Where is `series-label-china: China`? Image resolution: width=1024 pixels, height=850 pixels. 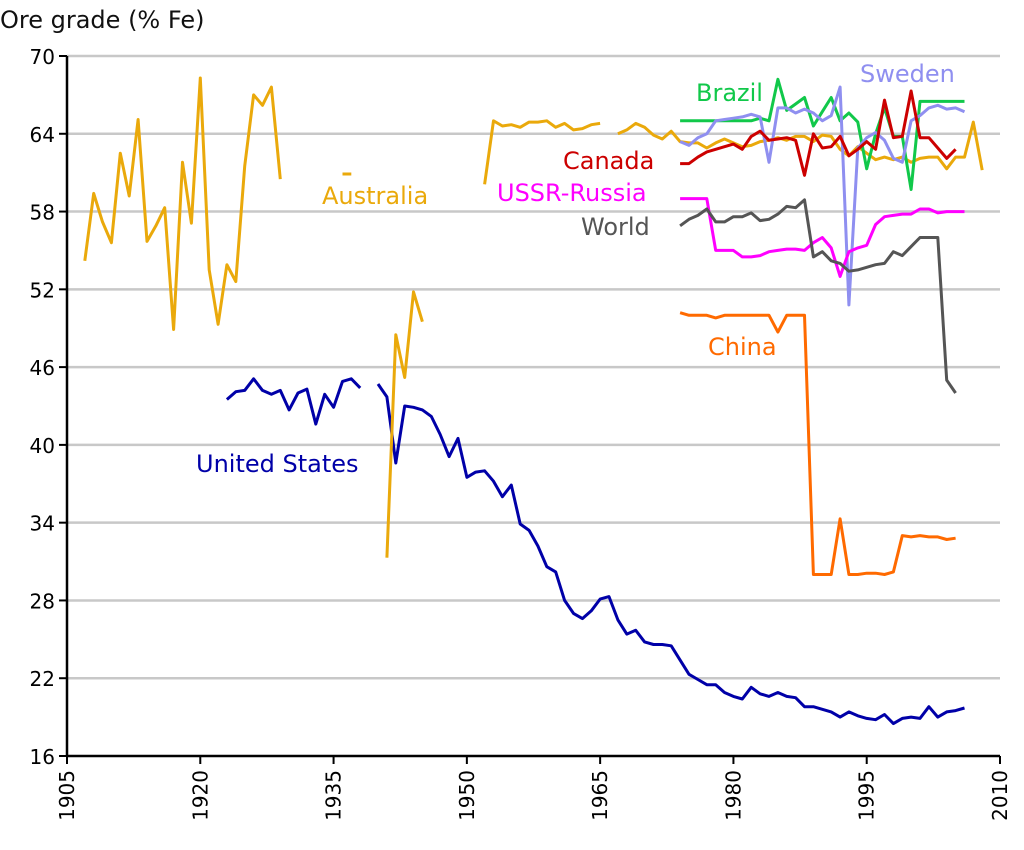 series-label-china: China is located at coordinates (742, 347).